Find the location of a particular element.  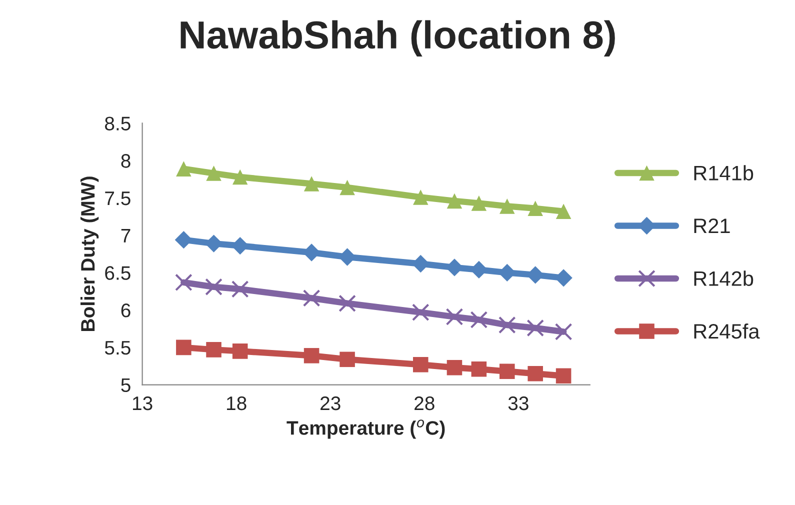

x-tick-label: 33 is located at coordinates (518, 403).